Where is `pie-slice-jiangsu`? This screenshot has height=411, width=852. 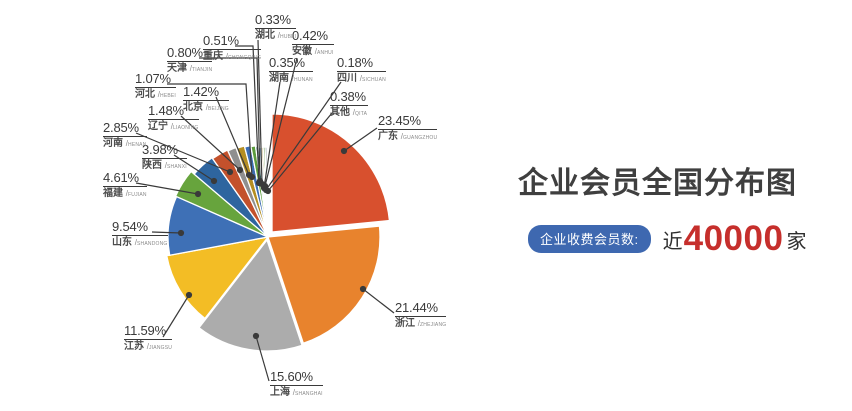 pie-slice-jiangsu is located at coordinates (217, 278).